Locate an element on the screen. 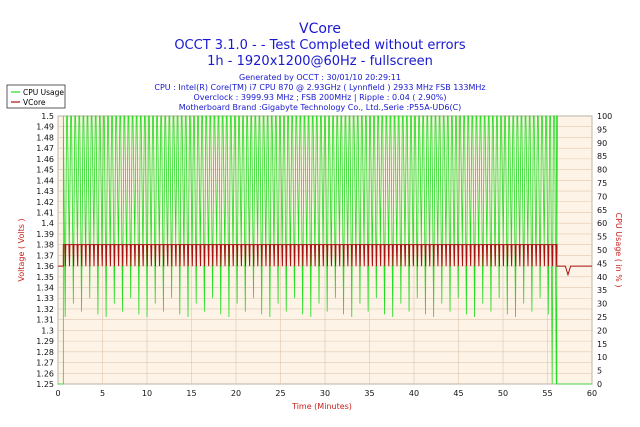 The height and width of the screenshot is (427, 640). x-tick-label: 50 is located at coordinates (503, 393).